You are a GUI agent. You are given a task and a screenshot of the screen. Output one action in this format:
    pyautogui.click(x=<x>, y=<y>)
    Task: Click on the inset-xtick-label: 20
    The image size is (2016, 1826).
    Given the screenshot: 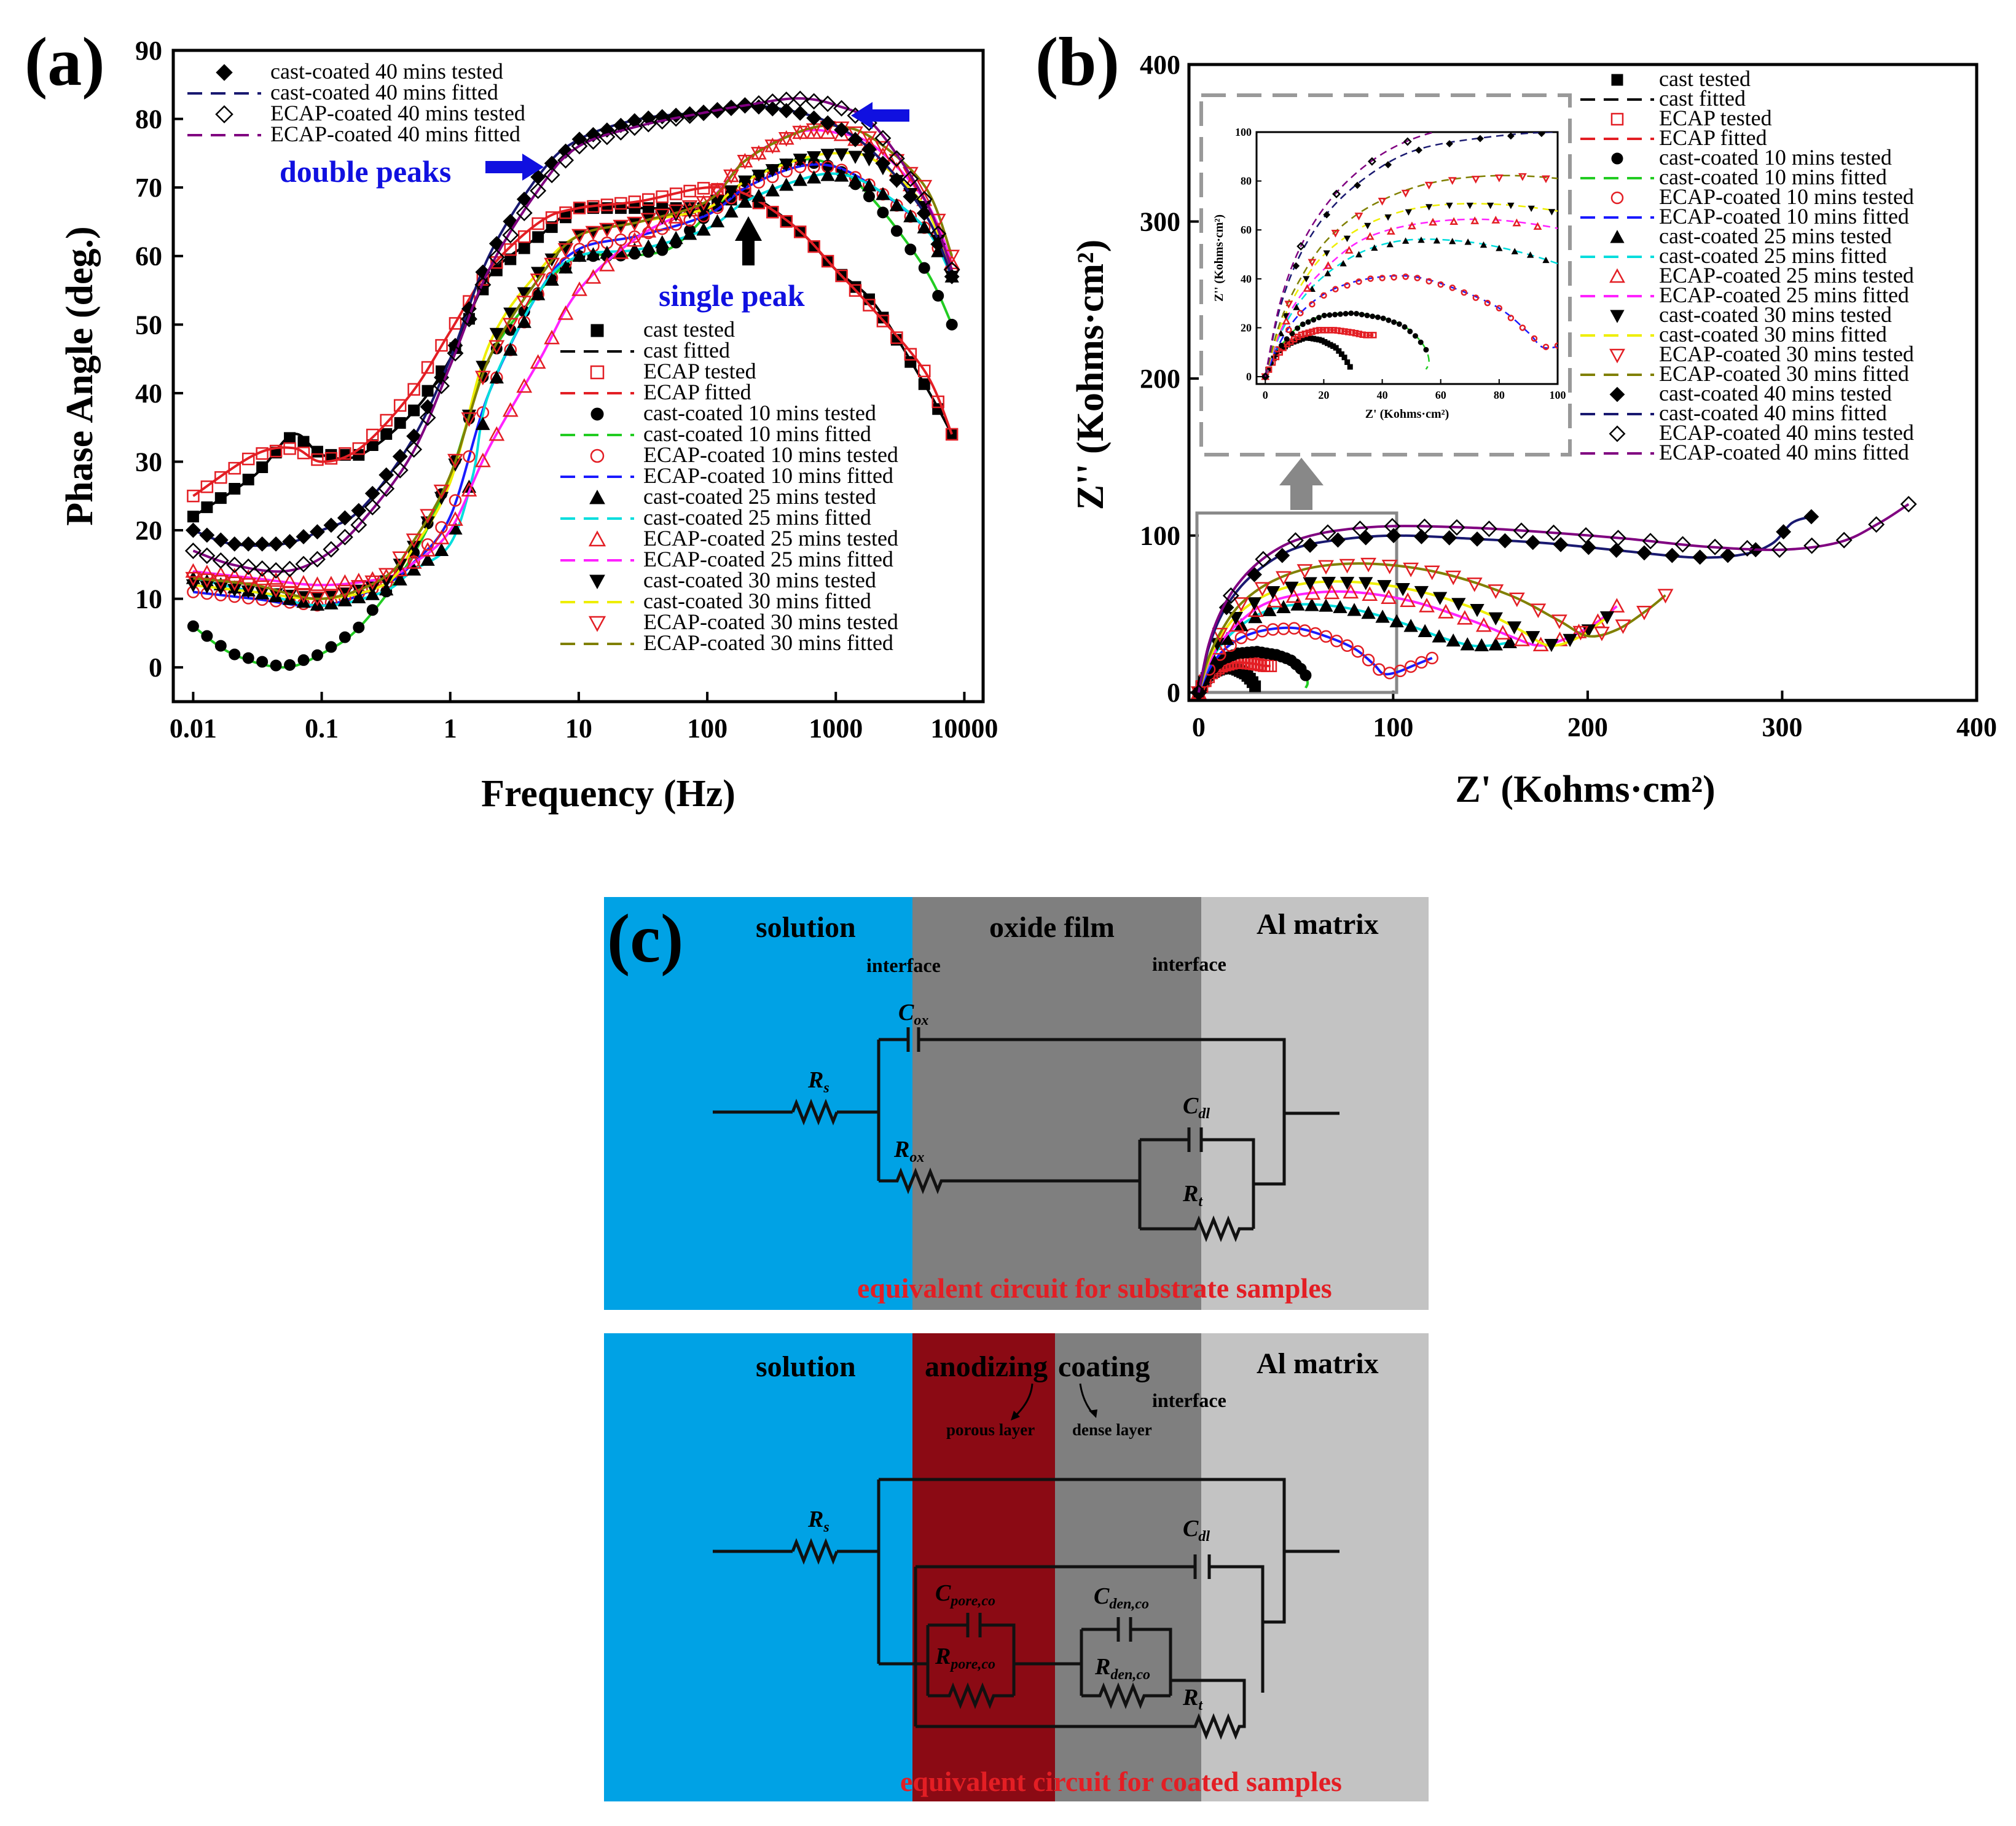 What is the action you would take?
    pyautogui.click(x=1323, y=395)
    